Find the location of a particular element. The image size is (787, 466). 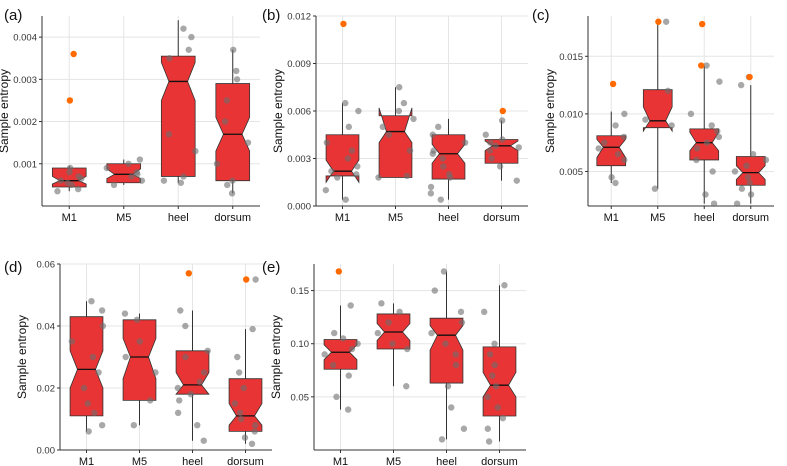

y-tick-label: 0.000 is located at coordinates (299, 207).